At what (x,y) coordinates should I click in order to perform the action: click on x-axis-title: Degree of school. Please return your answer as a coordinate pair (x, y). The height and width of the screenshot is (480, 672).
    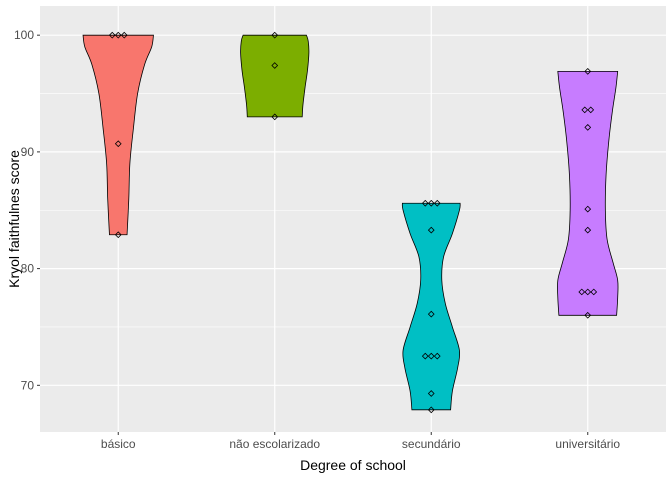
    Looking at the image, I should click on (353, 465).